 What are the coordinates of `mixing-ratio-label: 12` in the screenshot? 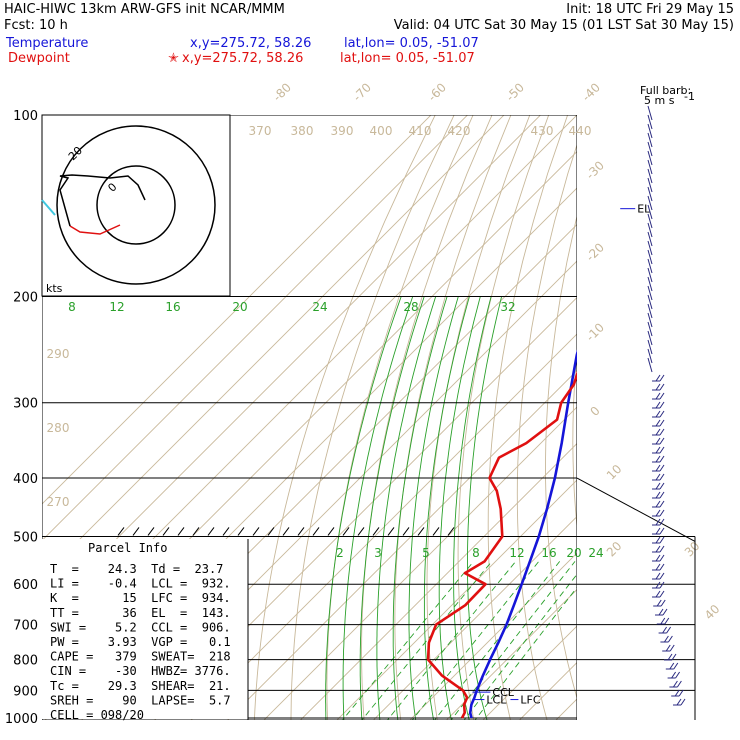 It's located at (516, 553).